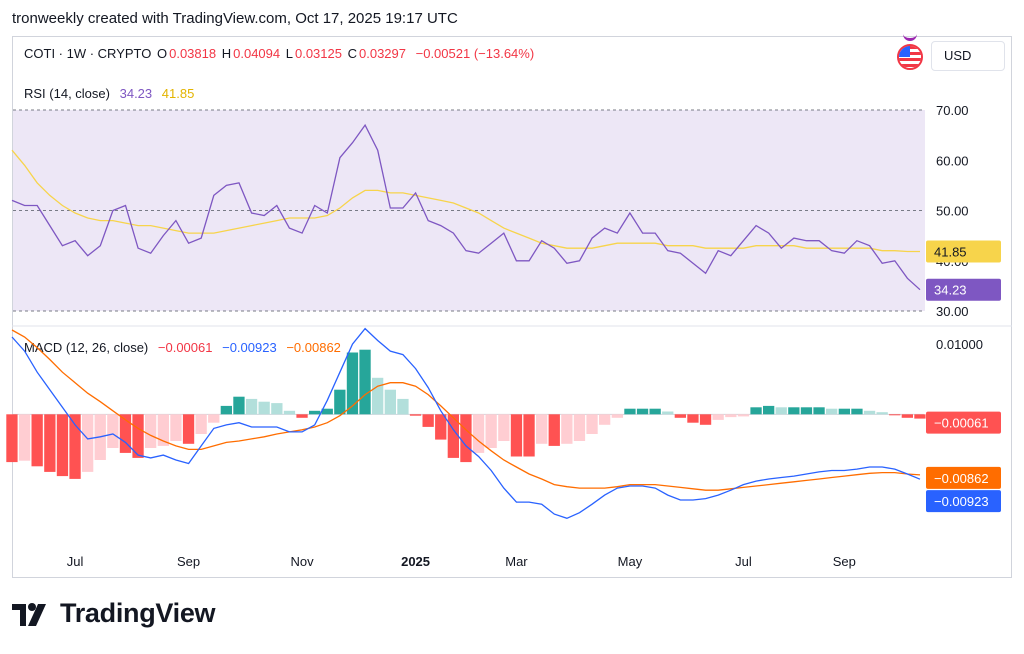 The height and width of the screenshot is (654, 1024). What do you see at coordinates (415, 561) in the screenshot?
I see `time-axis-label: 2025` at bounding box center [415, 561].